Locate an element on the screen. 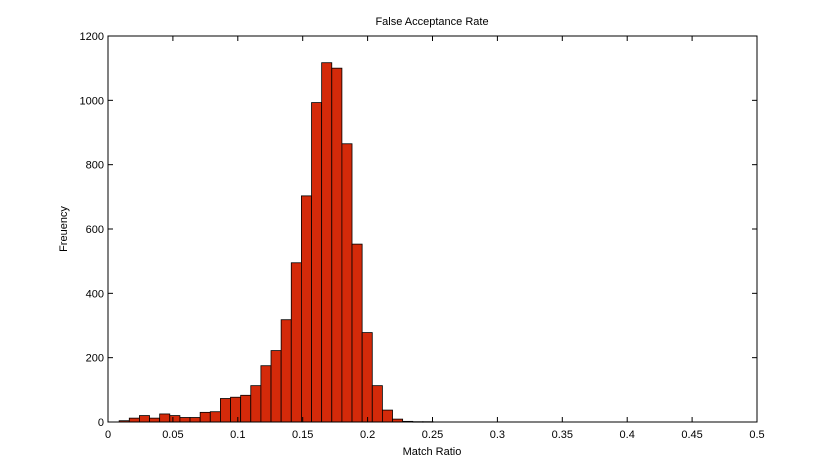  x-tick-label: 0.25 is located at coordinates (432, 435).